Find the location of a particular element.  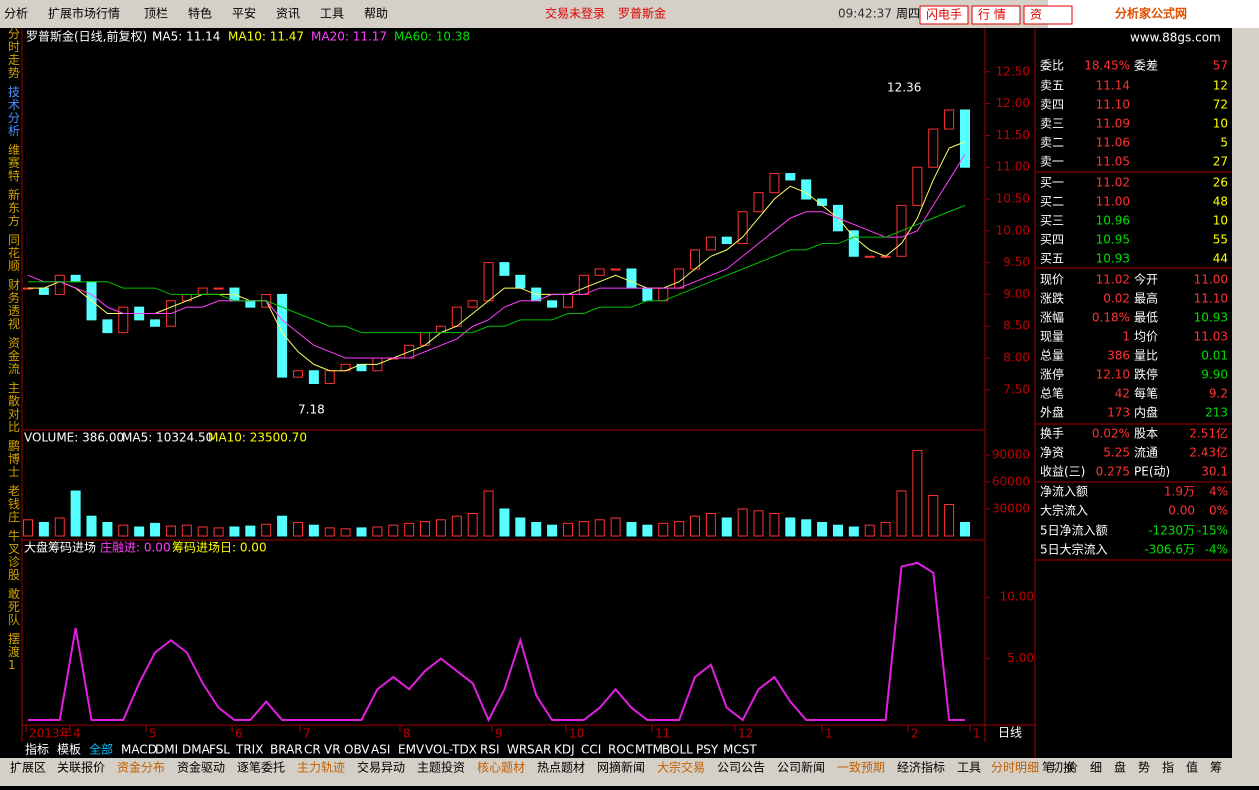

indicator-tab: BOLL is located at coordinates (677, 750).